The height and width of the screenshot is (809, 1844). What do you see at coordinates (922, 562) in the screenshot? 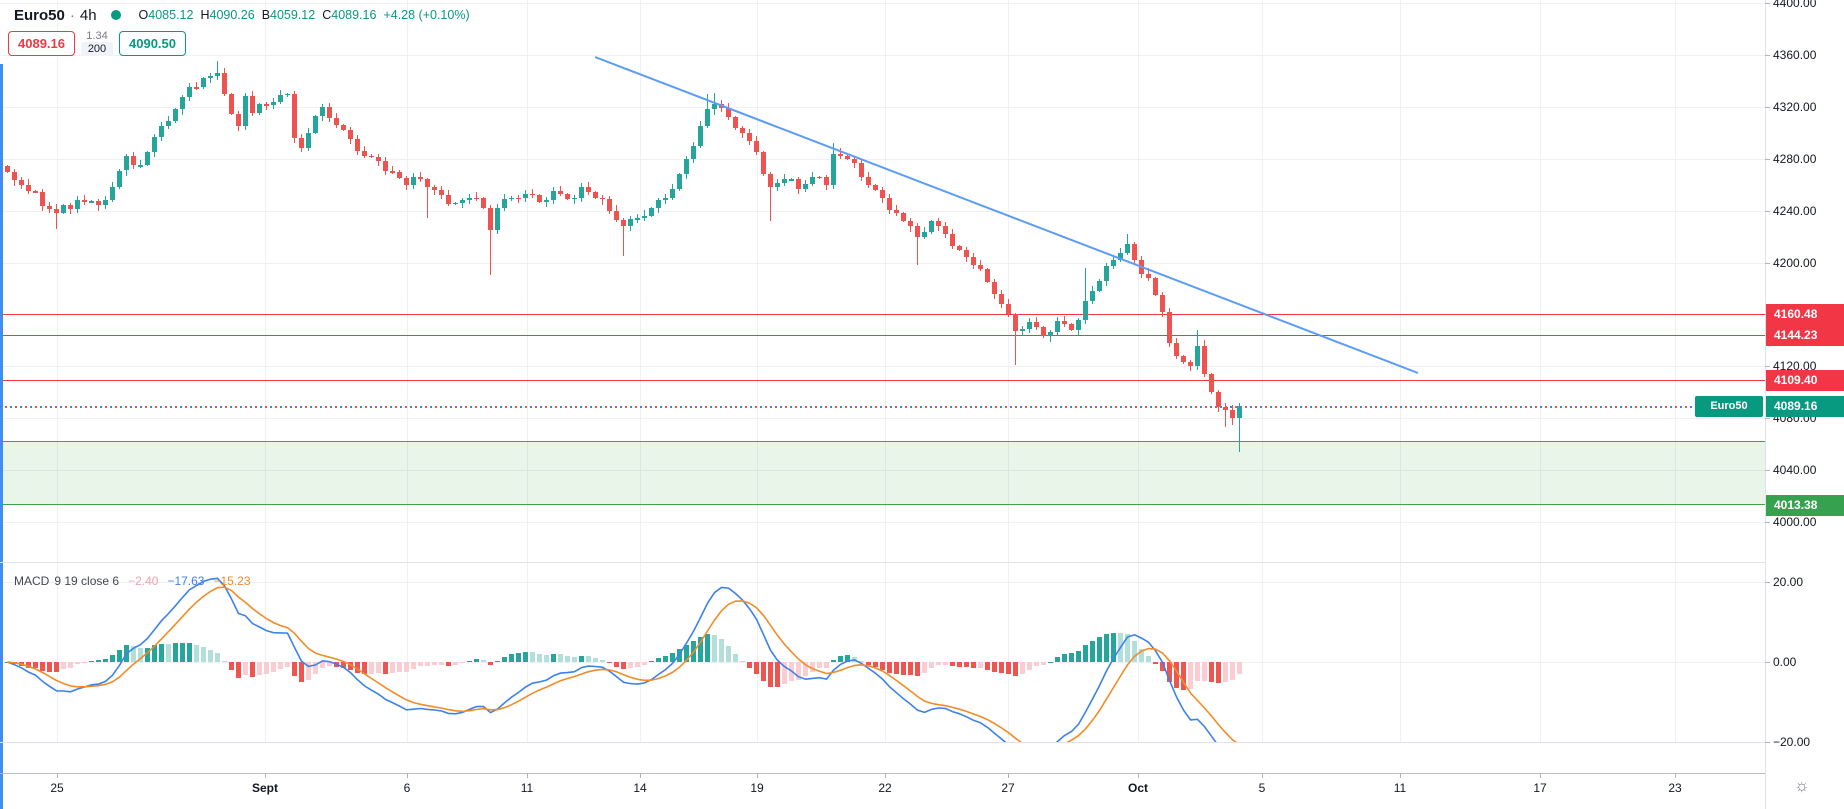
I see `pane-separator-price-macd` at bounding box center [922, 562].